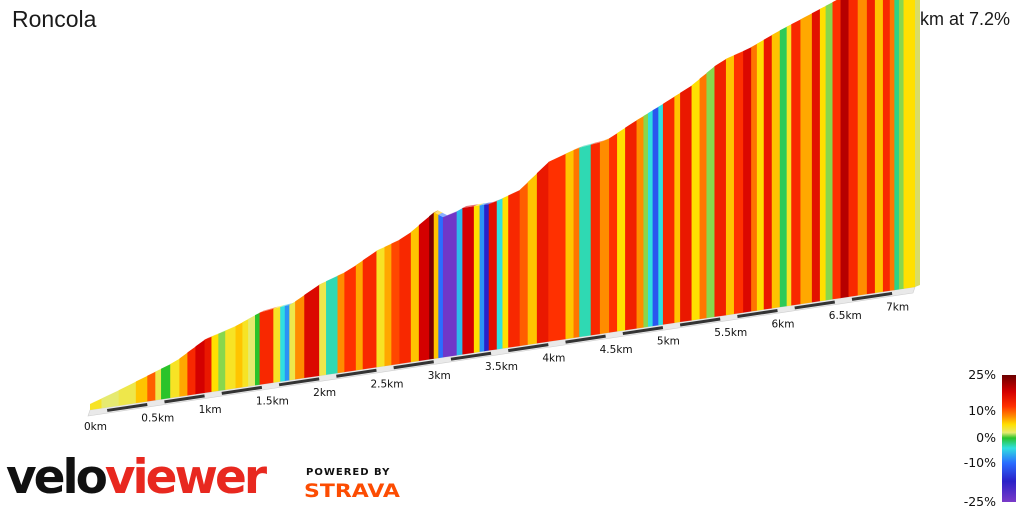  Describe the element at coordinates (348, 472) in the screenshot. I see `powered-by-label: POWERED BY` at that location.